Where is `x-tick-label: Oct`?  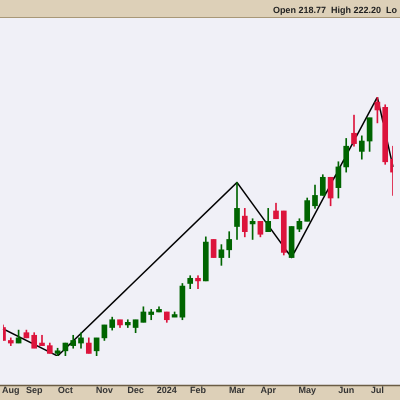 x-tick-label: Oct is located at coordinates (65, 389).